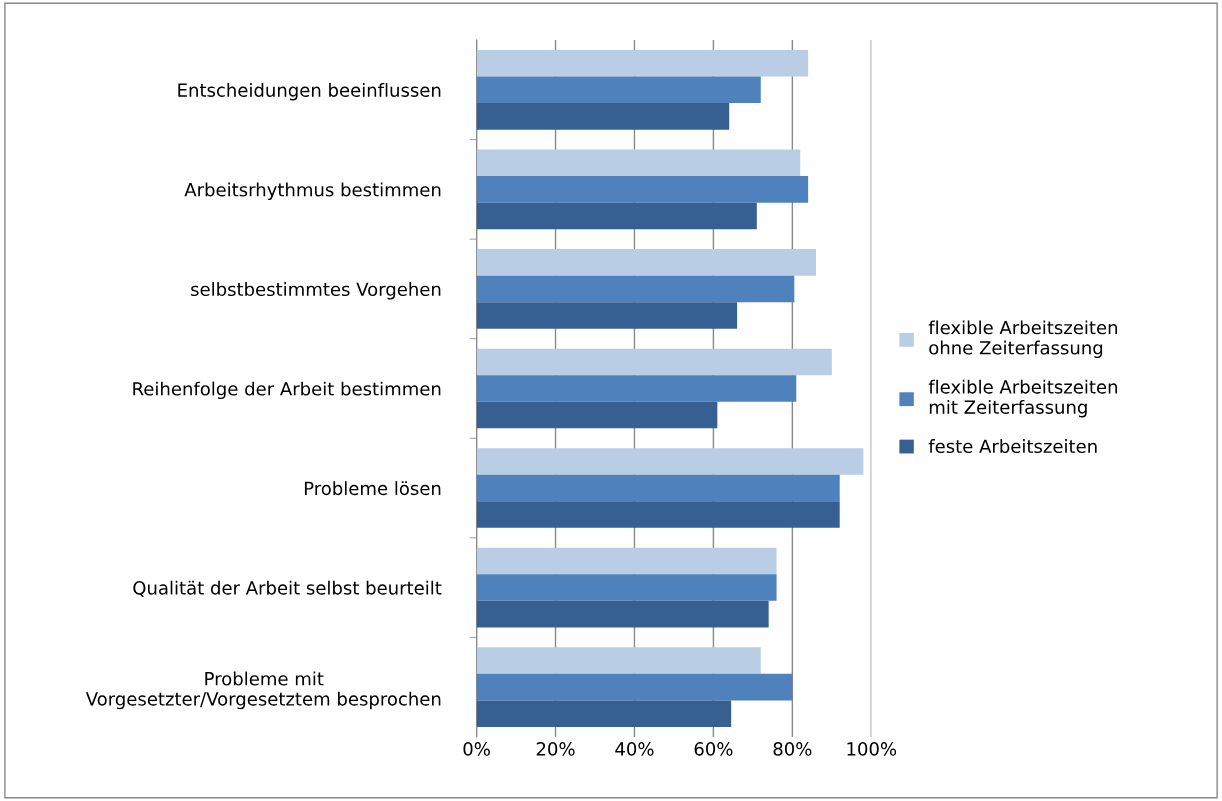 This screenshot has height=801, width=1222. I want to click on y-tick-label: Probleme mit Vorgesetzter/Vorgesetztem besprochen, so click(263, 690).